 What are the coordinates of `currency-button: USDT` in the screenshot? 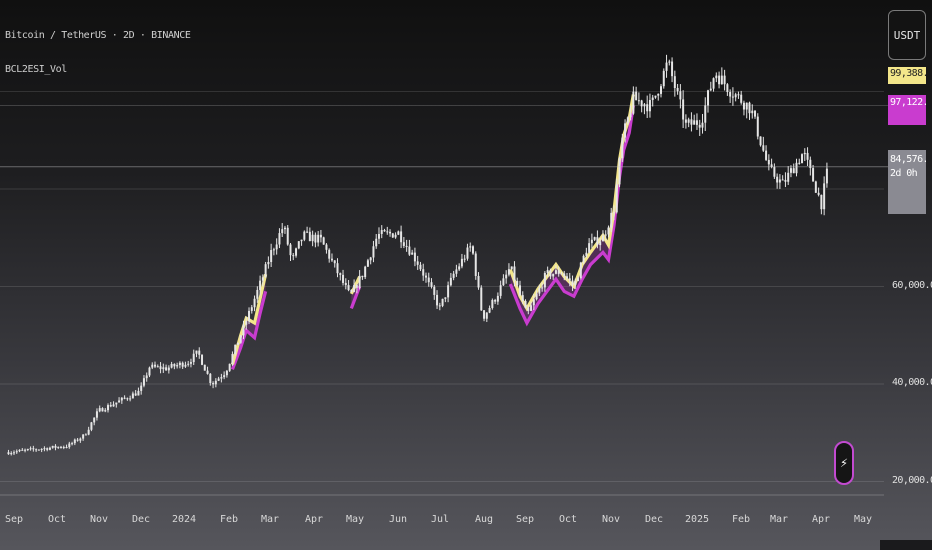 It's located at (907, 35).